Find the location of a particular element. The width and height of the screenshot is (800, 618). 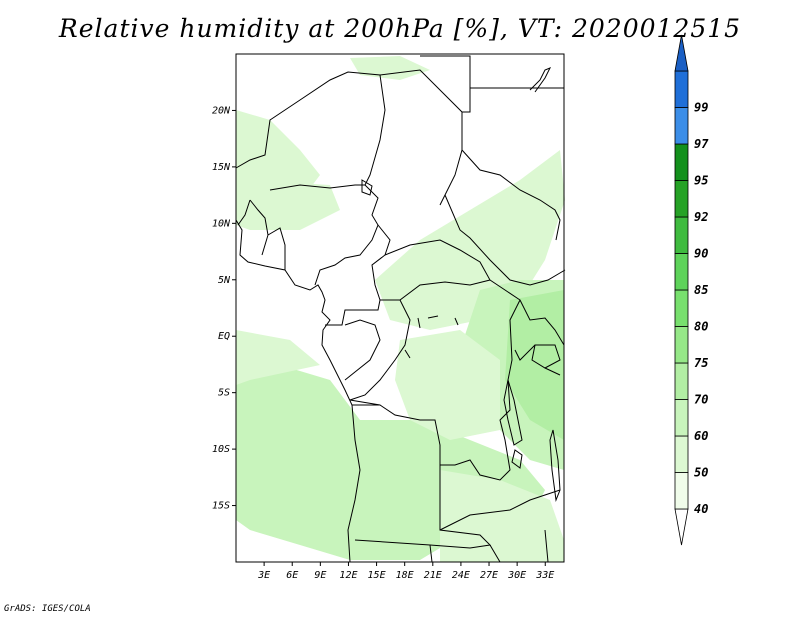

river-marks is located at coordinates (431, 337).